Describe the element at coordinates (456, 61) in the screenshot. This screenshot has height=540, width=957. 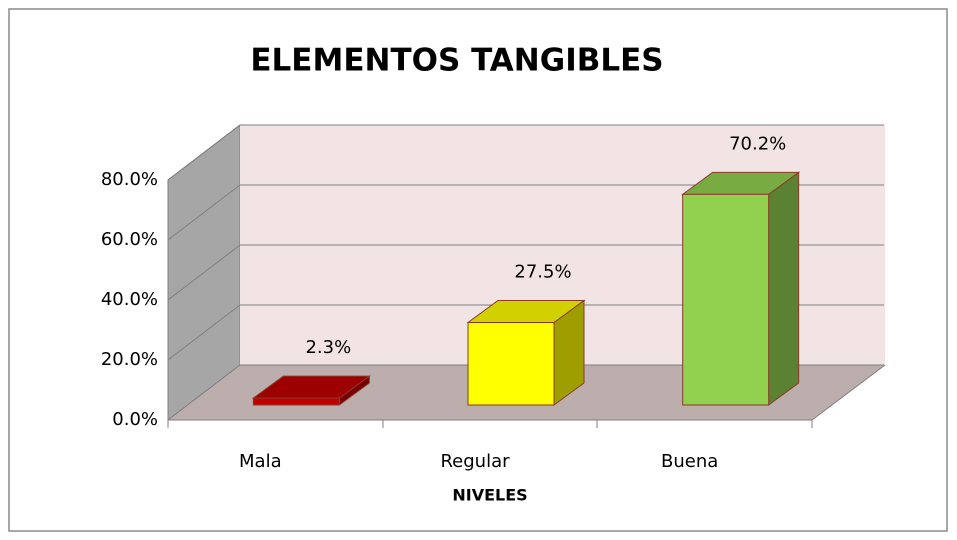
I see `chart-title: ELEMENTOS TANGIBLES` at that location.